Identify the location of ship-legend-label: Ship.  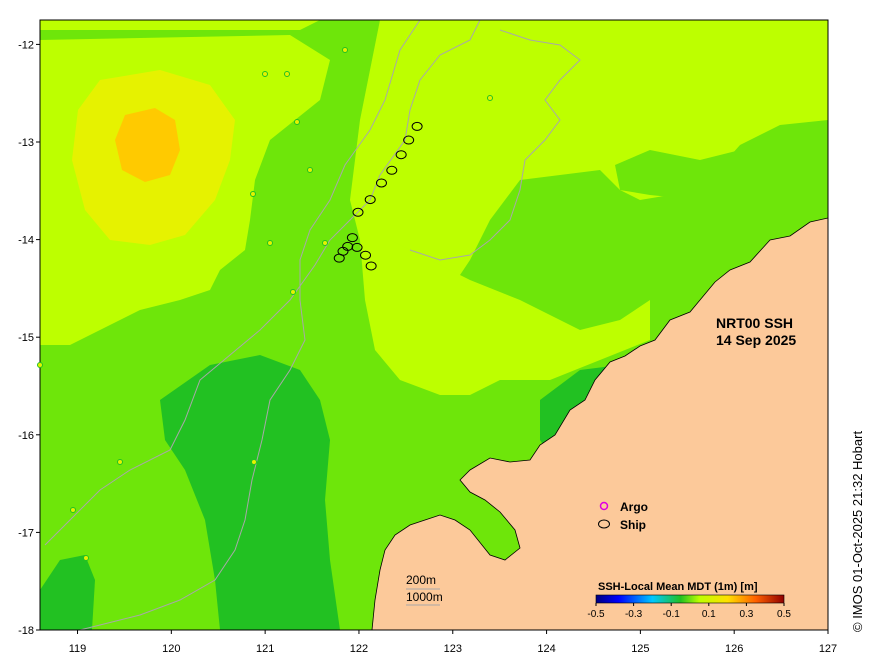
(633, 525).